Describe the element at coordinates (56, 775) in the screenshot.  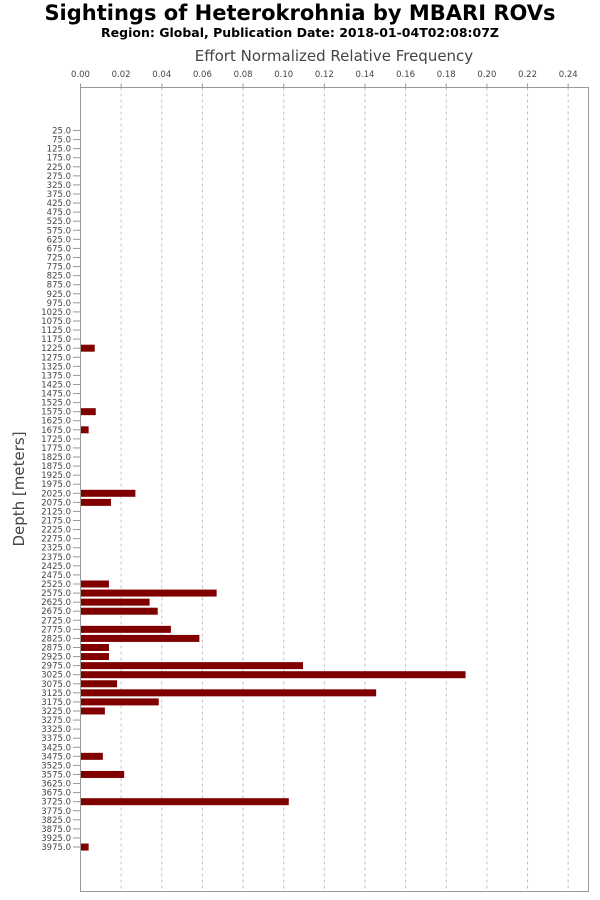
I see `y-tick-label: 3575.0` at that location.